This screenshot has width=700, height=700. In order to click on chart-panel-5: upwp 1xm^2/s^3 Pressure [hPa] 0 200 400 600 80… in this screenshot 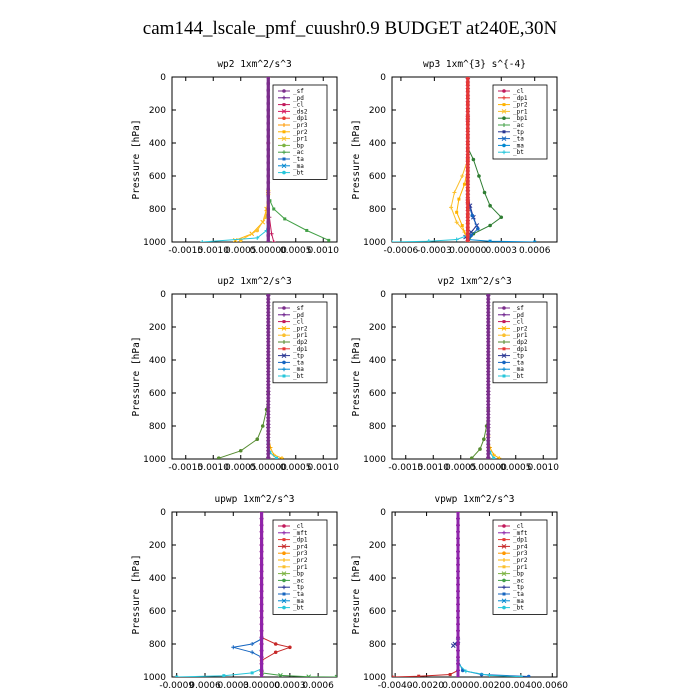, I will do `click(234, 592)`.